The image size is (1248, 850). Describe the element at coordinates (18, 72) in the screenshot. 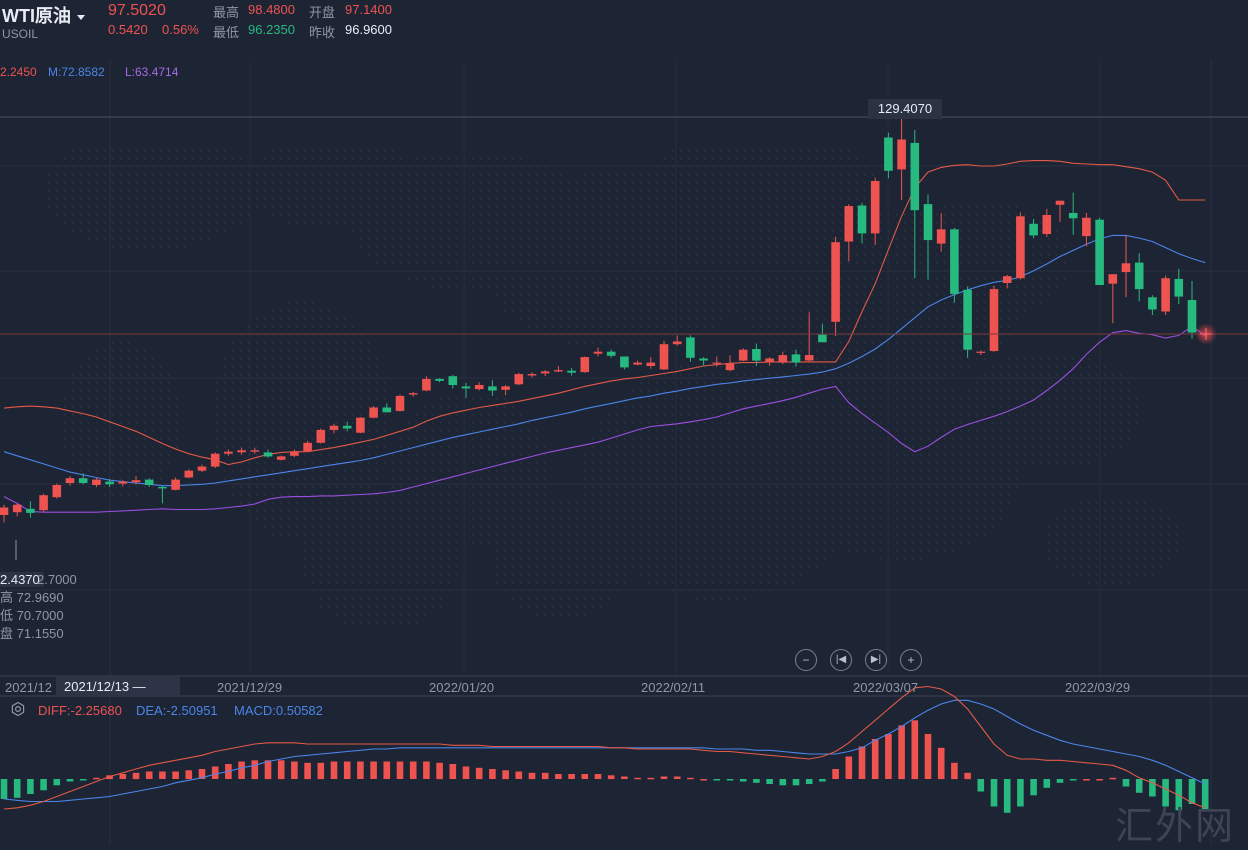

I see `boll-upper-legend: 2.2450` at that location.